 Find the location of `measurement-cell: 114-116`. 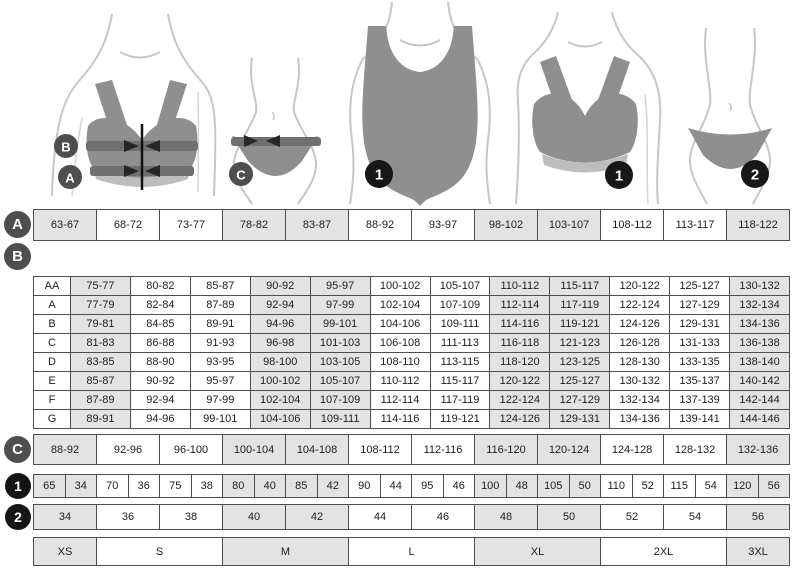

measurement-cell: 114-116 is located at coordinates (520, 324).